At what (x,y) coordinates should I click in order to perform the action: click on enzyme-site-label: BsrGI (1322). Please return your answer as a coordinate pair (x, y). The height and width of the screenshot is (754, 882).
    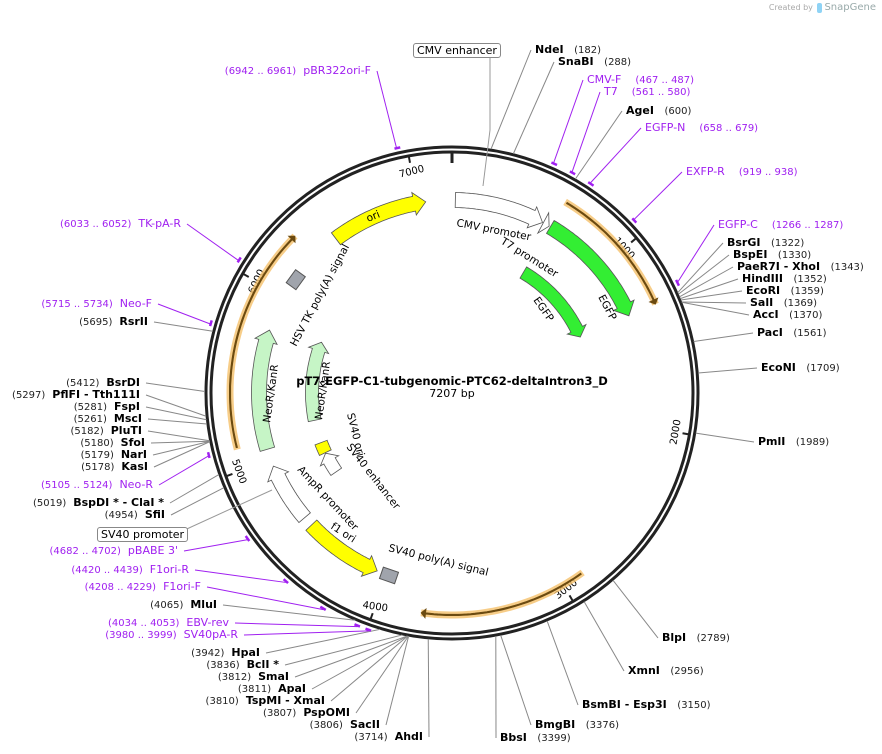
    Looking at the image, I should click on (765, 243).